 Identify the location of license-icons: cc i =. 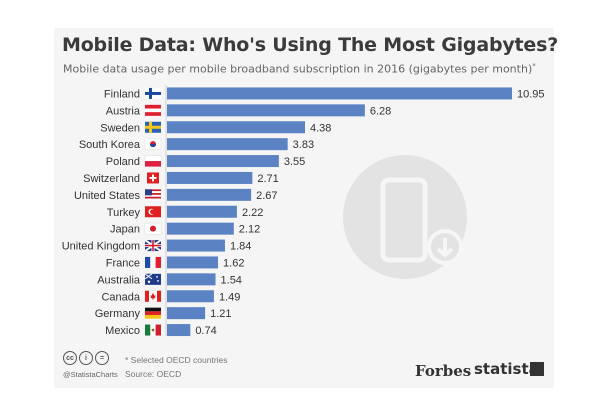
(86, 358).